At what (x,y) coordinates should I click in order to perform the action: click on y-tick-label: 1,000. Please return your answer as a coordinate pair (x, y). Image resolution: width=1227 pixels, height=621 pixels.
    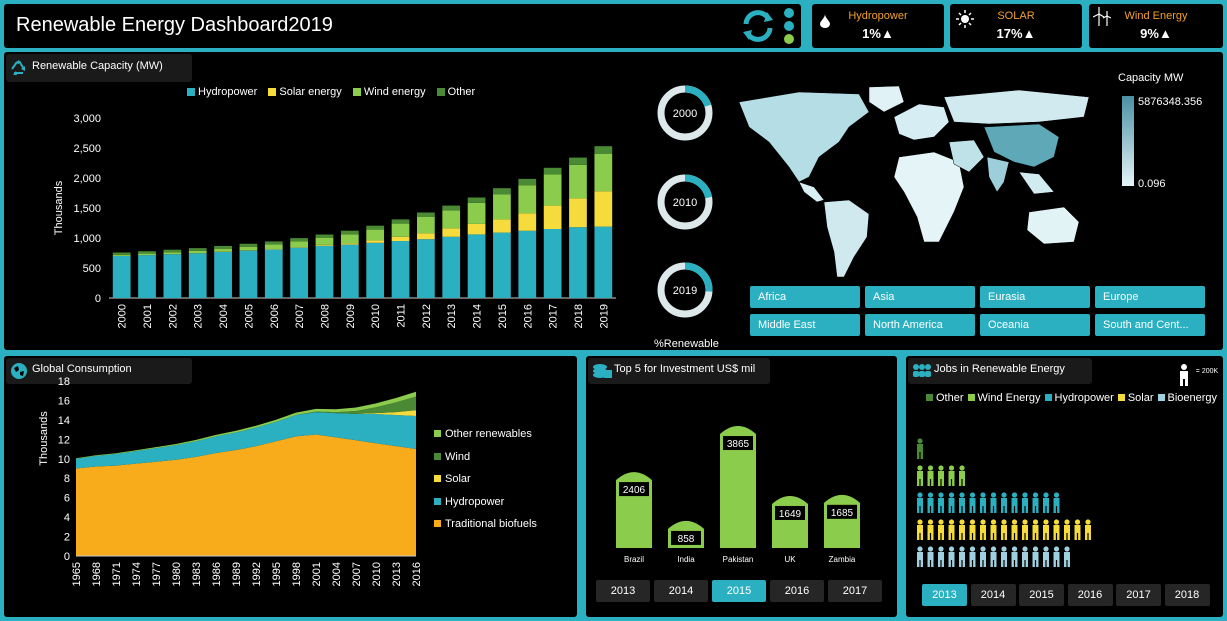
    Looking at the image, I should click on (87, 239).